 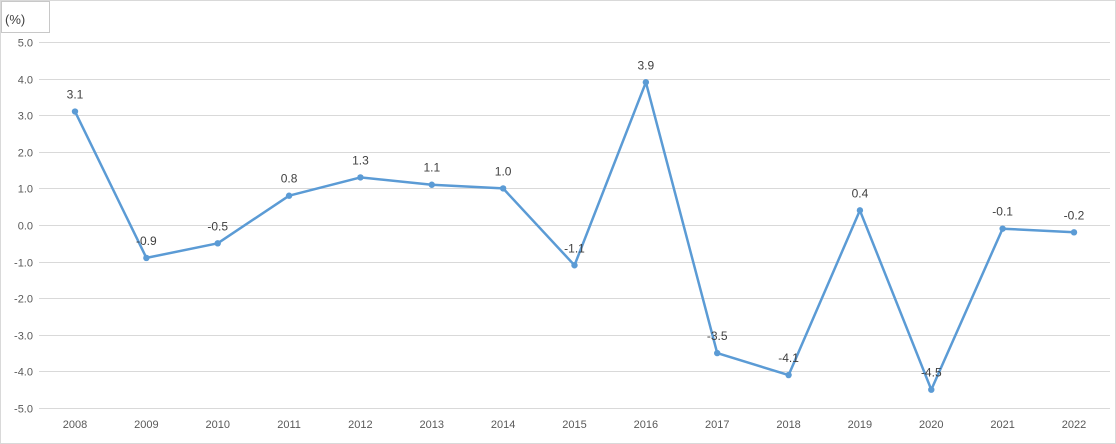 What do you see at coordinates (25, 17) in the screenshot?
I see `unit-label: (%)` at bounding box center [25, 17].